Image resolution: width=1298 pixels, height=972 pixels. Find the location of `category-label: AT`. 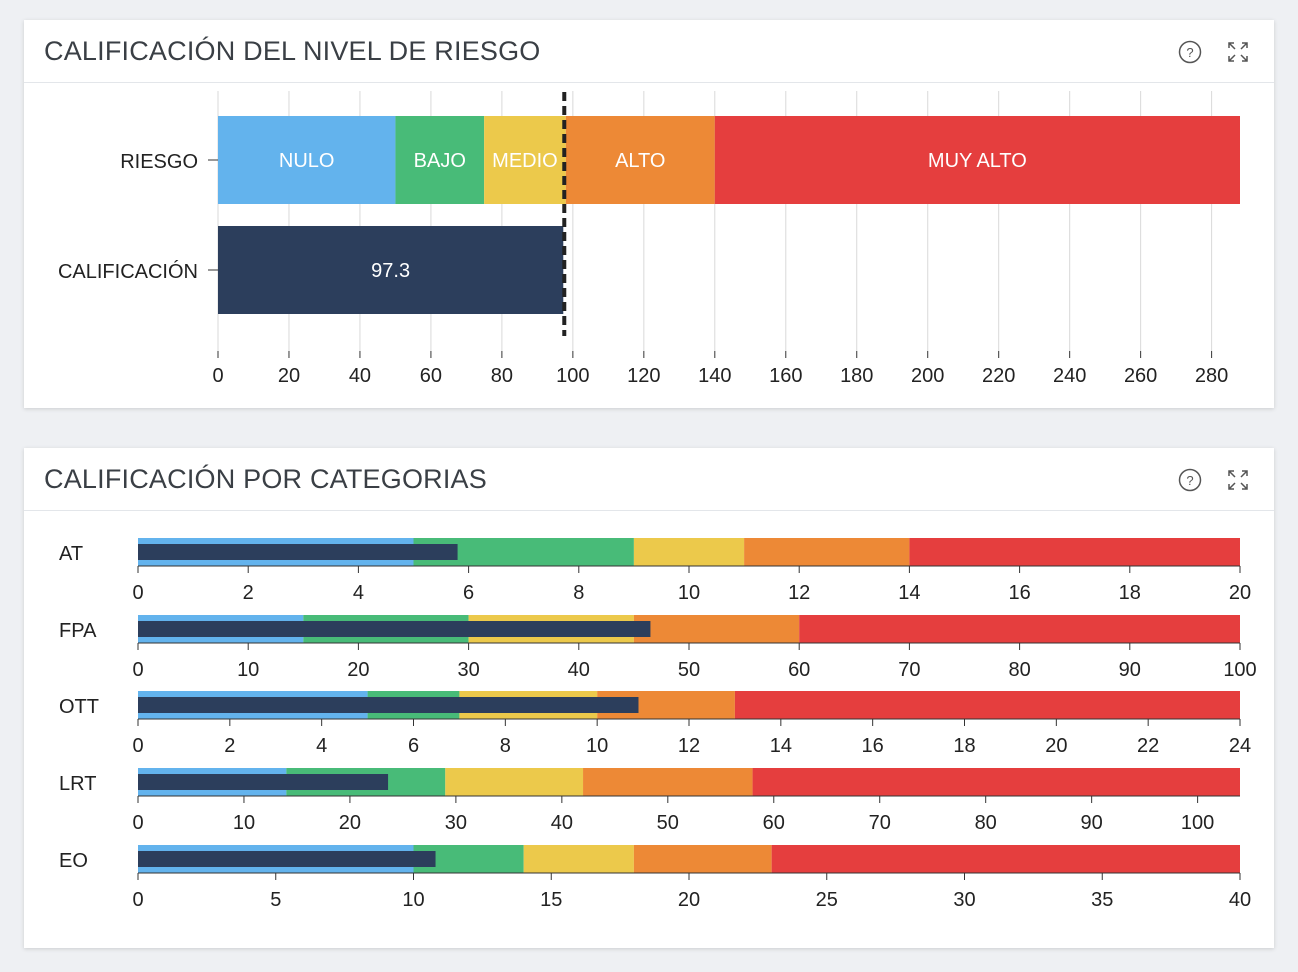

category-label: AT is located at coordinates (71, 554).